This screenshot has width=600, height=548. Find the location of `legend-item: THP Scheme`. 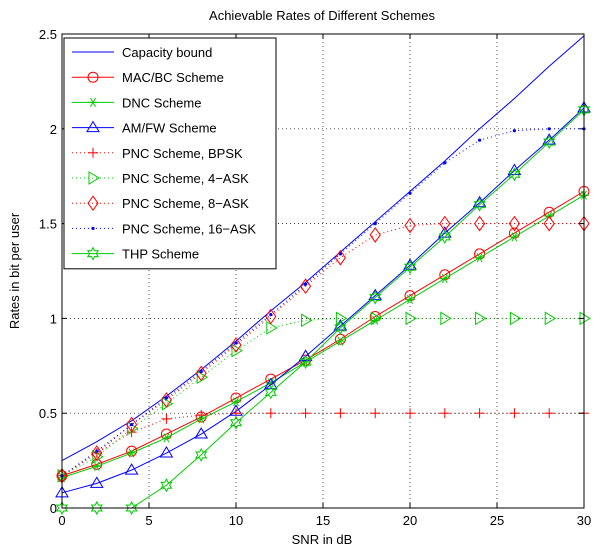

legend-item: THP Scheme is located at coordinates (135, 254).